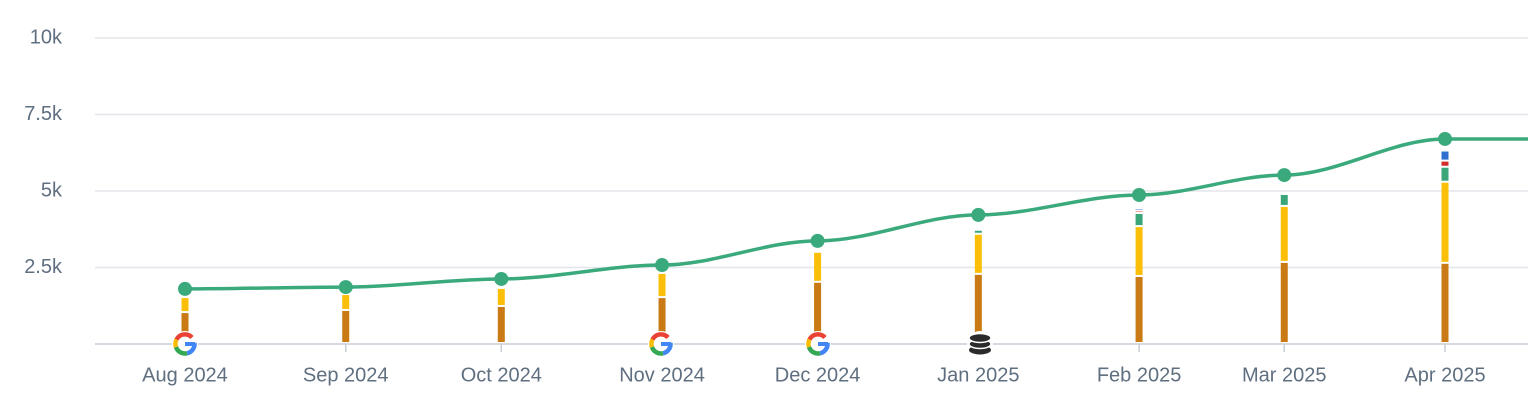 The image size is (1528, 420). I want to click on x-tick-label: Oct 2024, so click(501, 375).